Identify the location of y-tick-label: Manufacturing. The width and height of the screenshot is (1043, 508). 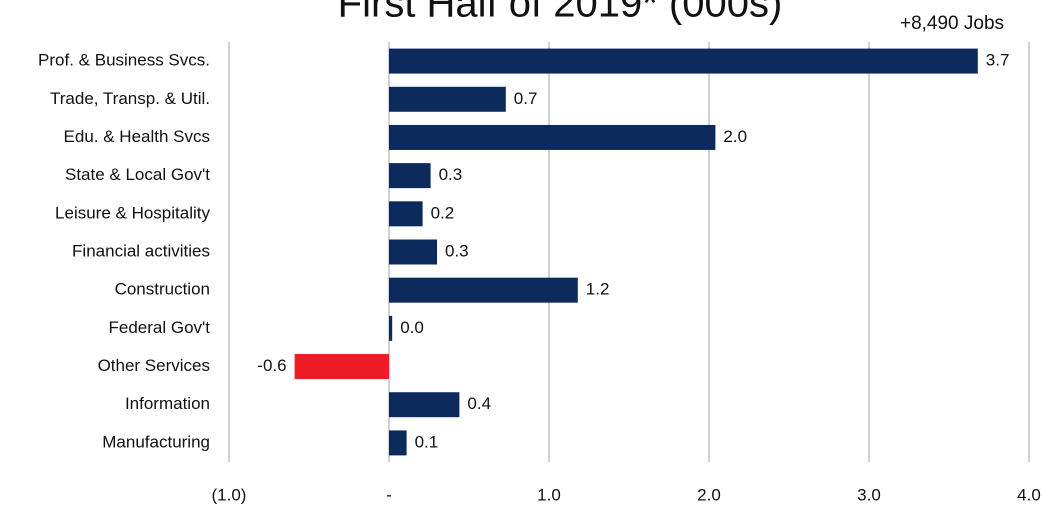
(156, 441).